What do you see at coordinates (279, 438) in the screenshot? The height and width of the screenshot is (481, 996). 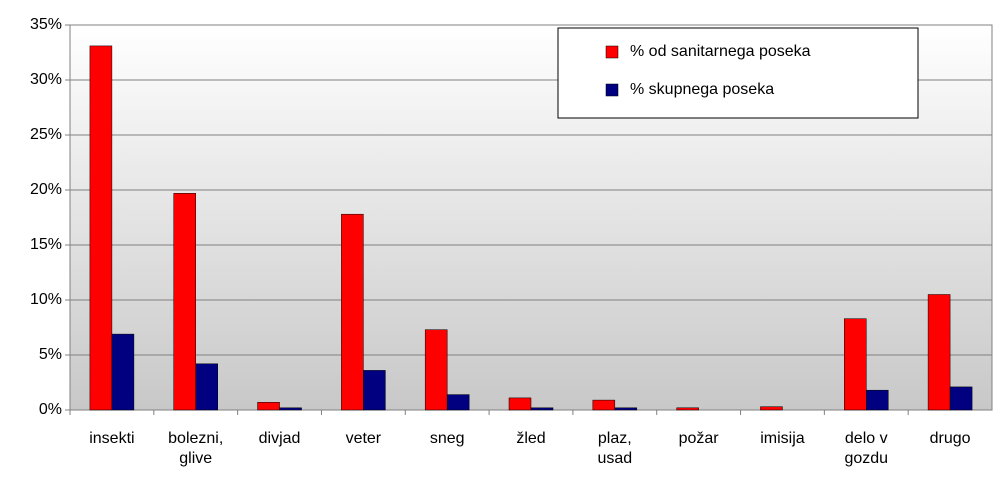 I see `x-tick-label: divjad` at bounding box center [279, 438].